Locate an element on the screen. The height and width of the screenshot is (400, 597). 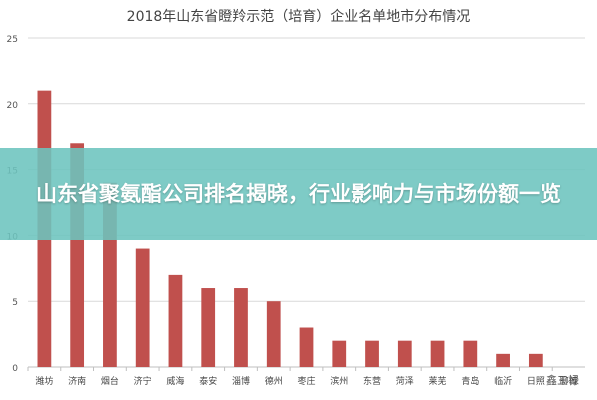
x-tick-label: 烟台 is located at coordinates (110, 381).